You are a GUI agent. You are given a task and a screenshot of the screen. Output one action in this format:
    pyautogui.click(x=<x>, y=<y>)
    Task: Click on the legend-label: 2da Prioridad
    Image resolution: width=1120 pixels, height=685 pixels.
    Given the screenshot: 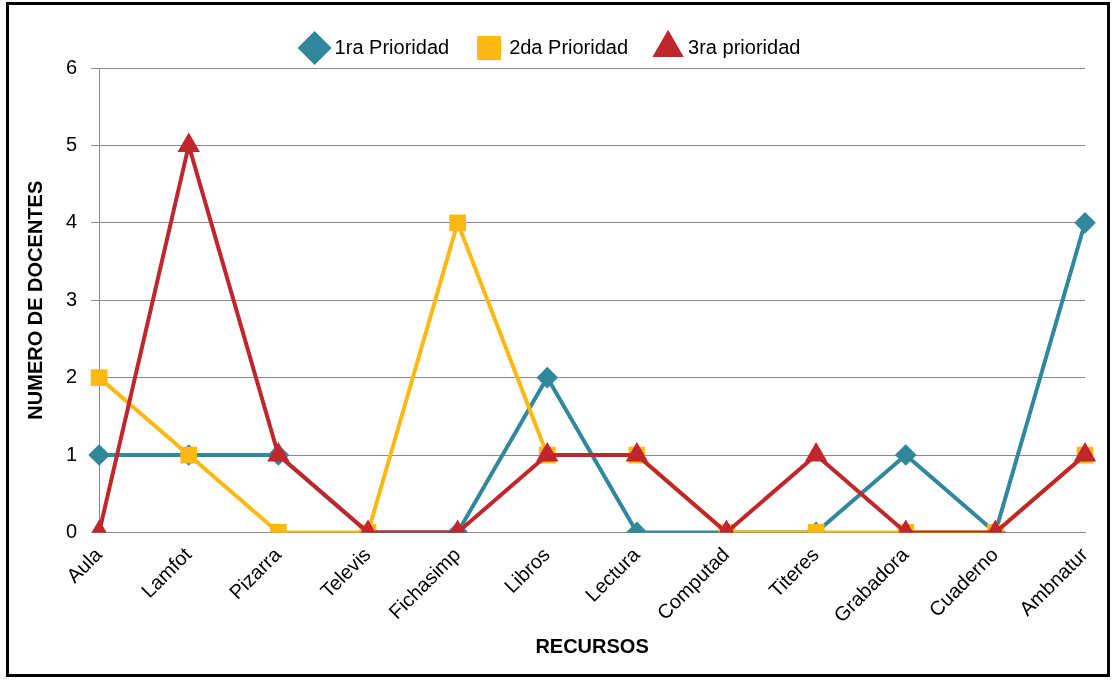 What is the action you would take?
    pyautogui.click(x=569, y=46)
    